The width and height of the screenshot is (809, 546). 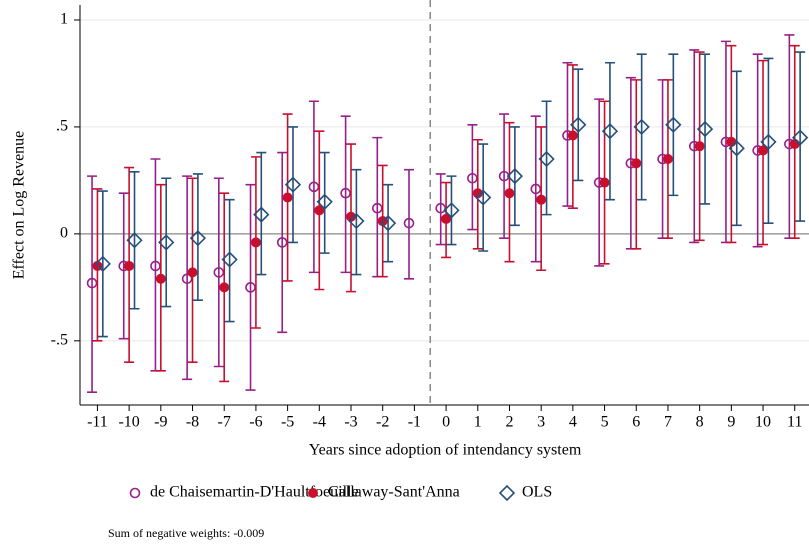 I want to click on x-tick-label: 11, so click(x=794, y=422).